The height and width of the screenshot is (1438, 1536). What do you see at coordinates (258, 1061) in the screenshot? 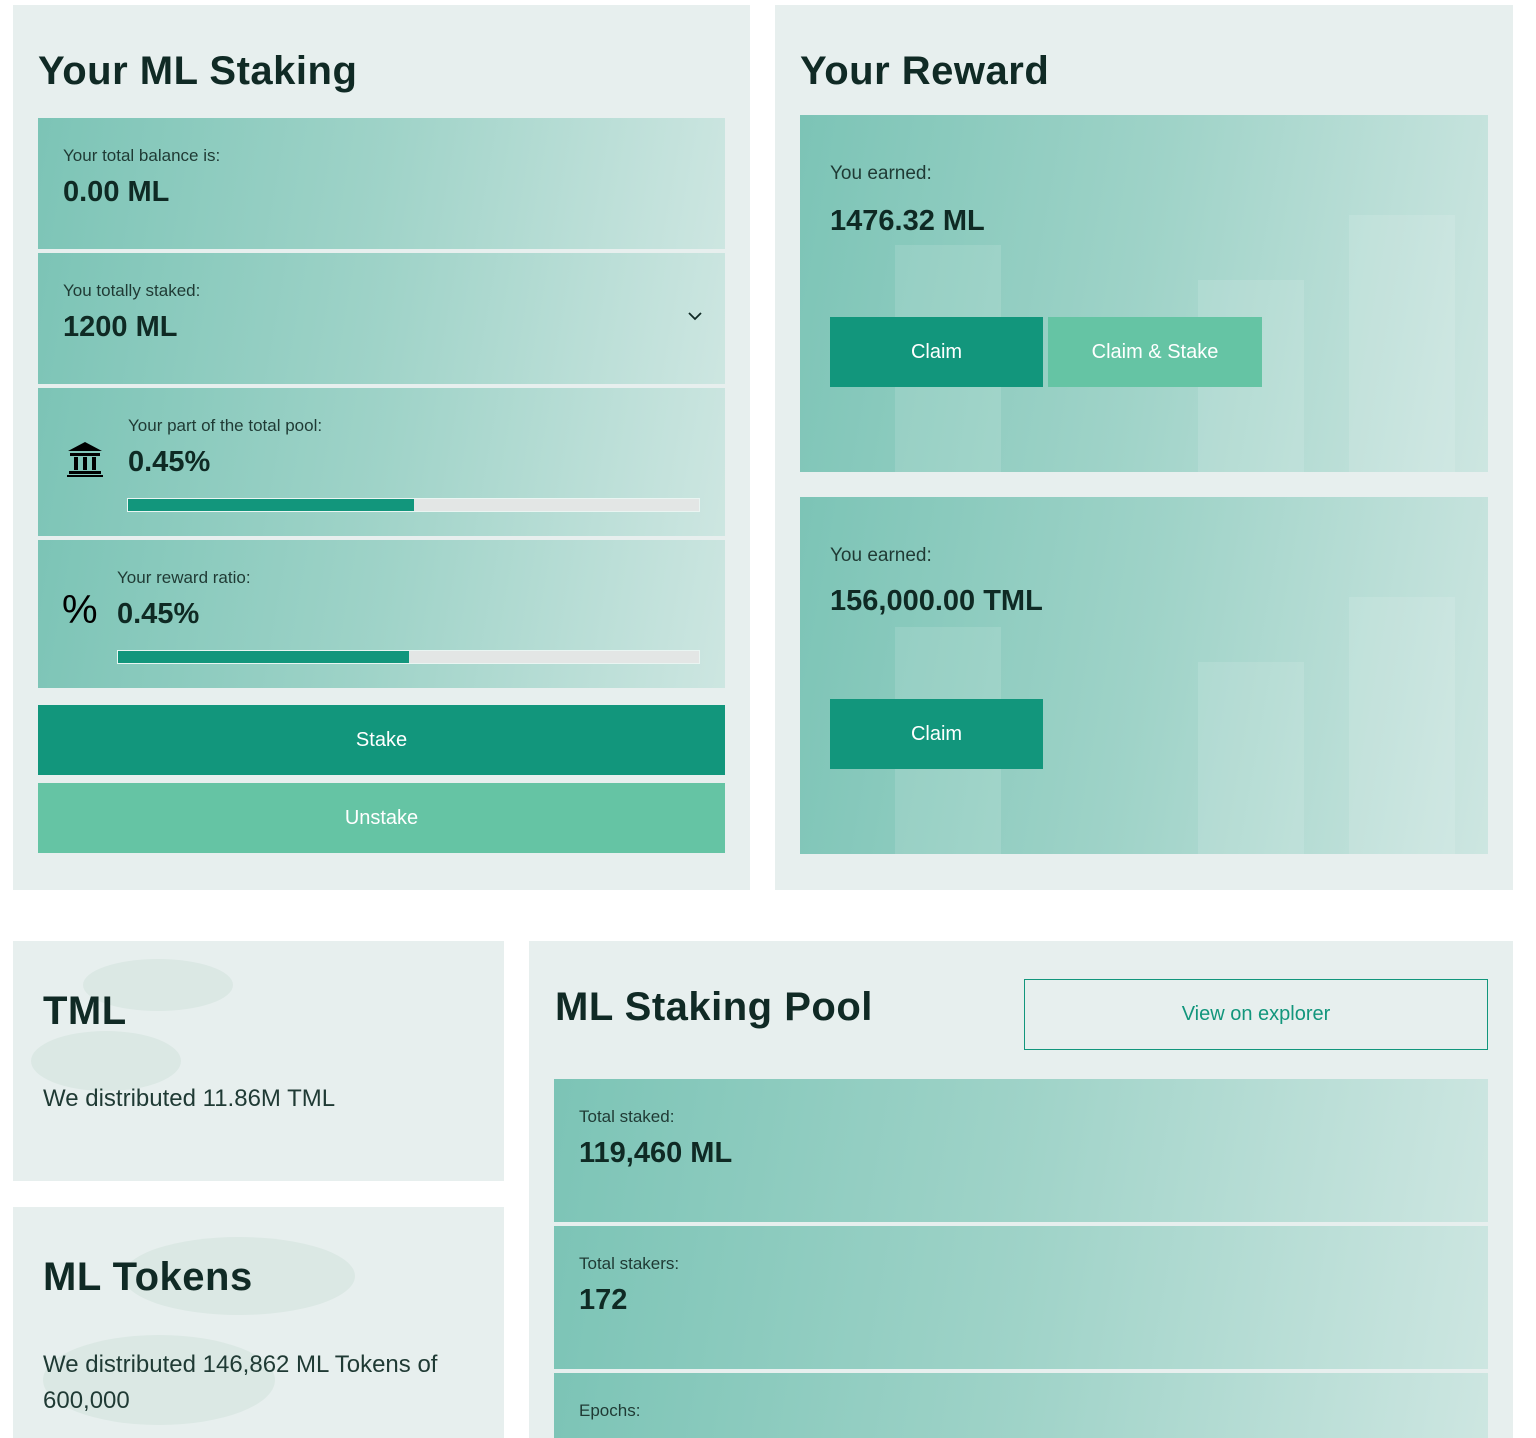
I see `tml-panel: TML We distributed 11.86M TML` at bounding box center [258, 1061].